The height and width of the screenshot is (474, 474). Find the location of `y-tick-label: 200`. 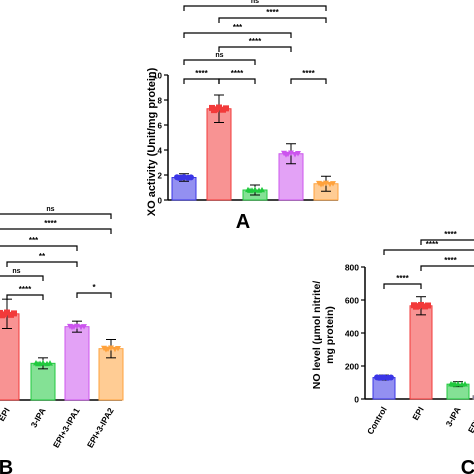

y-tick-label: 200 is located at coordinates (352, 367).